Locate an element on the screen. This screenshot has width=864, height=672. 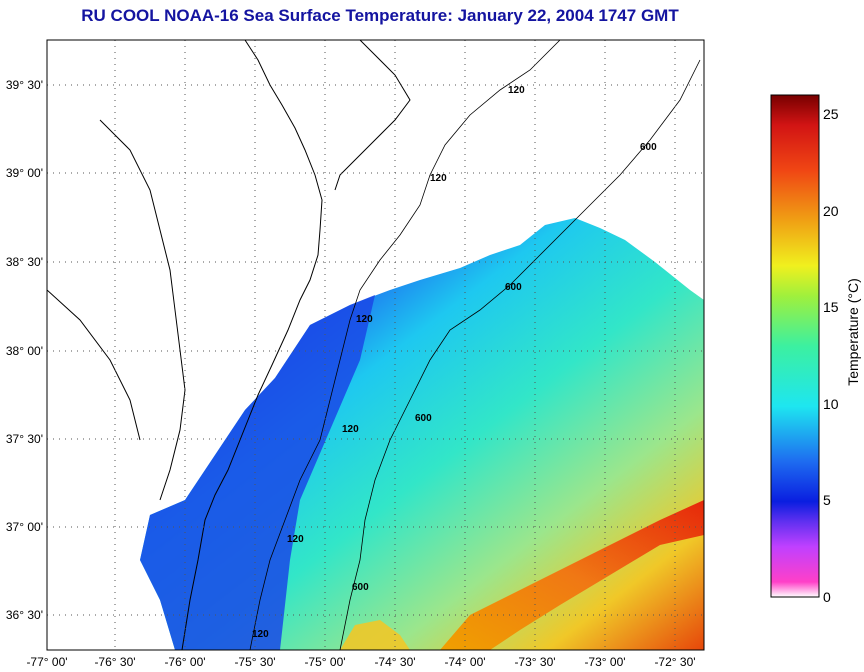
lat-tick-label: 39° 00' is located at coordinates (24, 173).